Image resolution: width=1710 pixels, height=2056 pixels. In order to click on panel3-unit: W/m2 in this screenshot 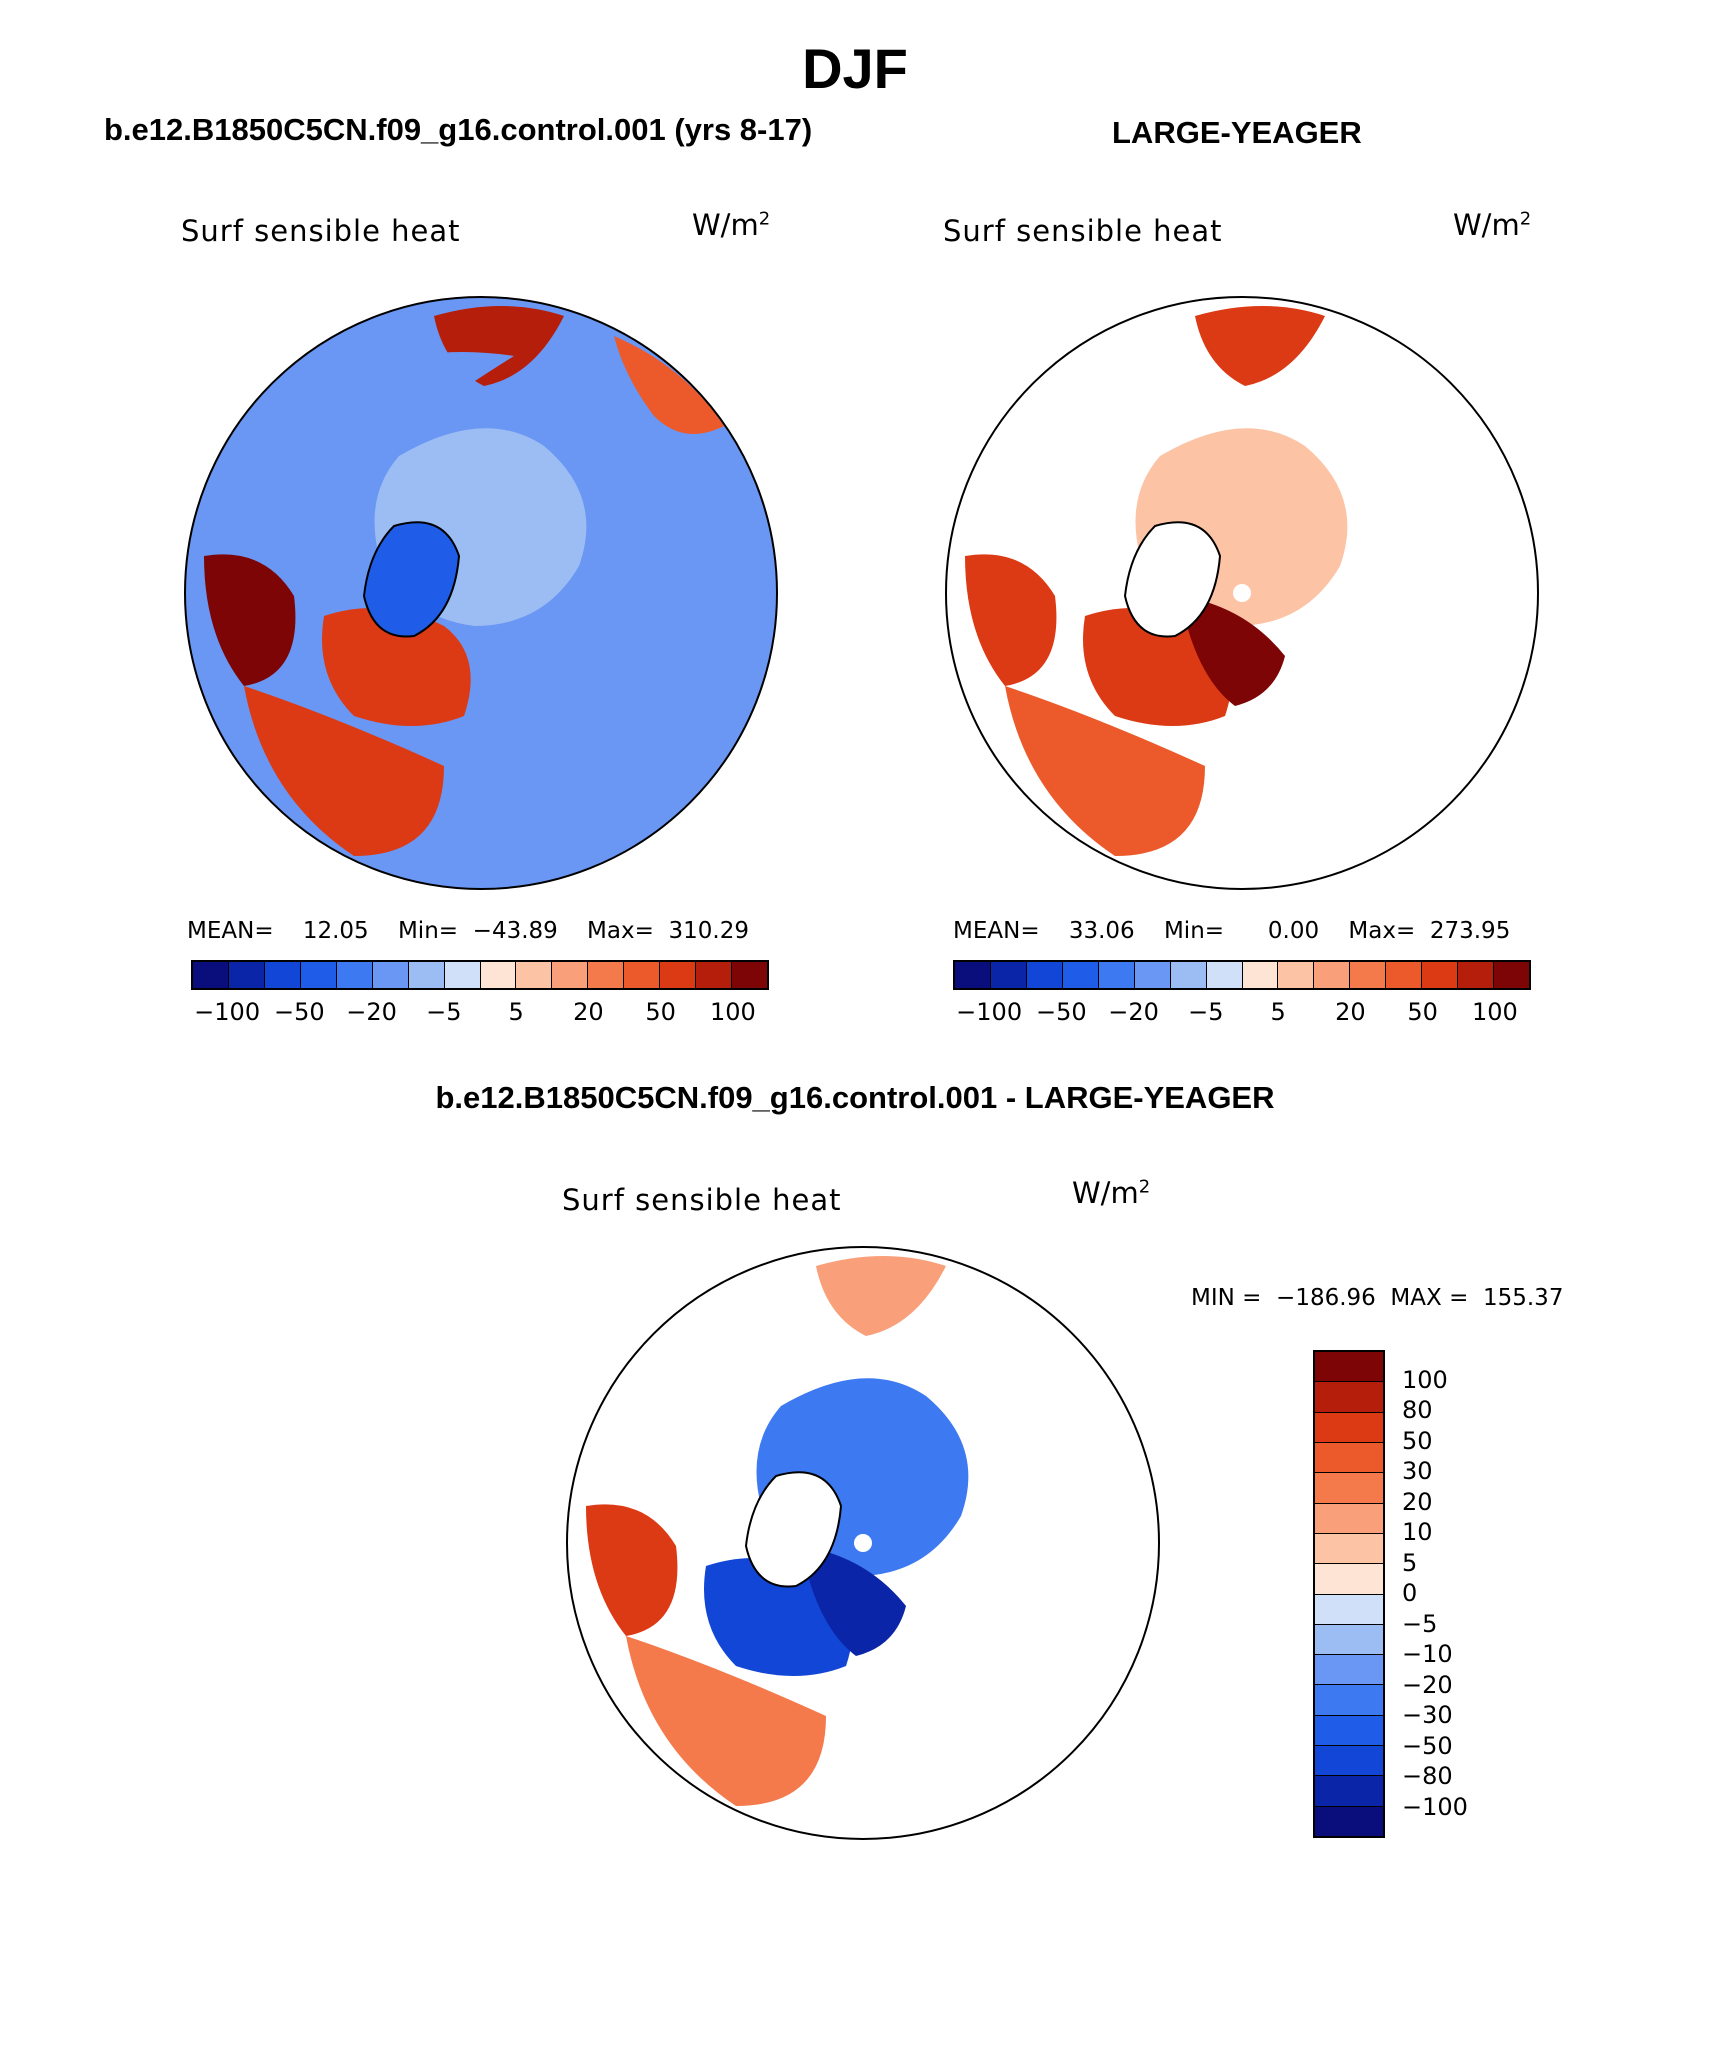, I will do `click(1111, 1193)`.